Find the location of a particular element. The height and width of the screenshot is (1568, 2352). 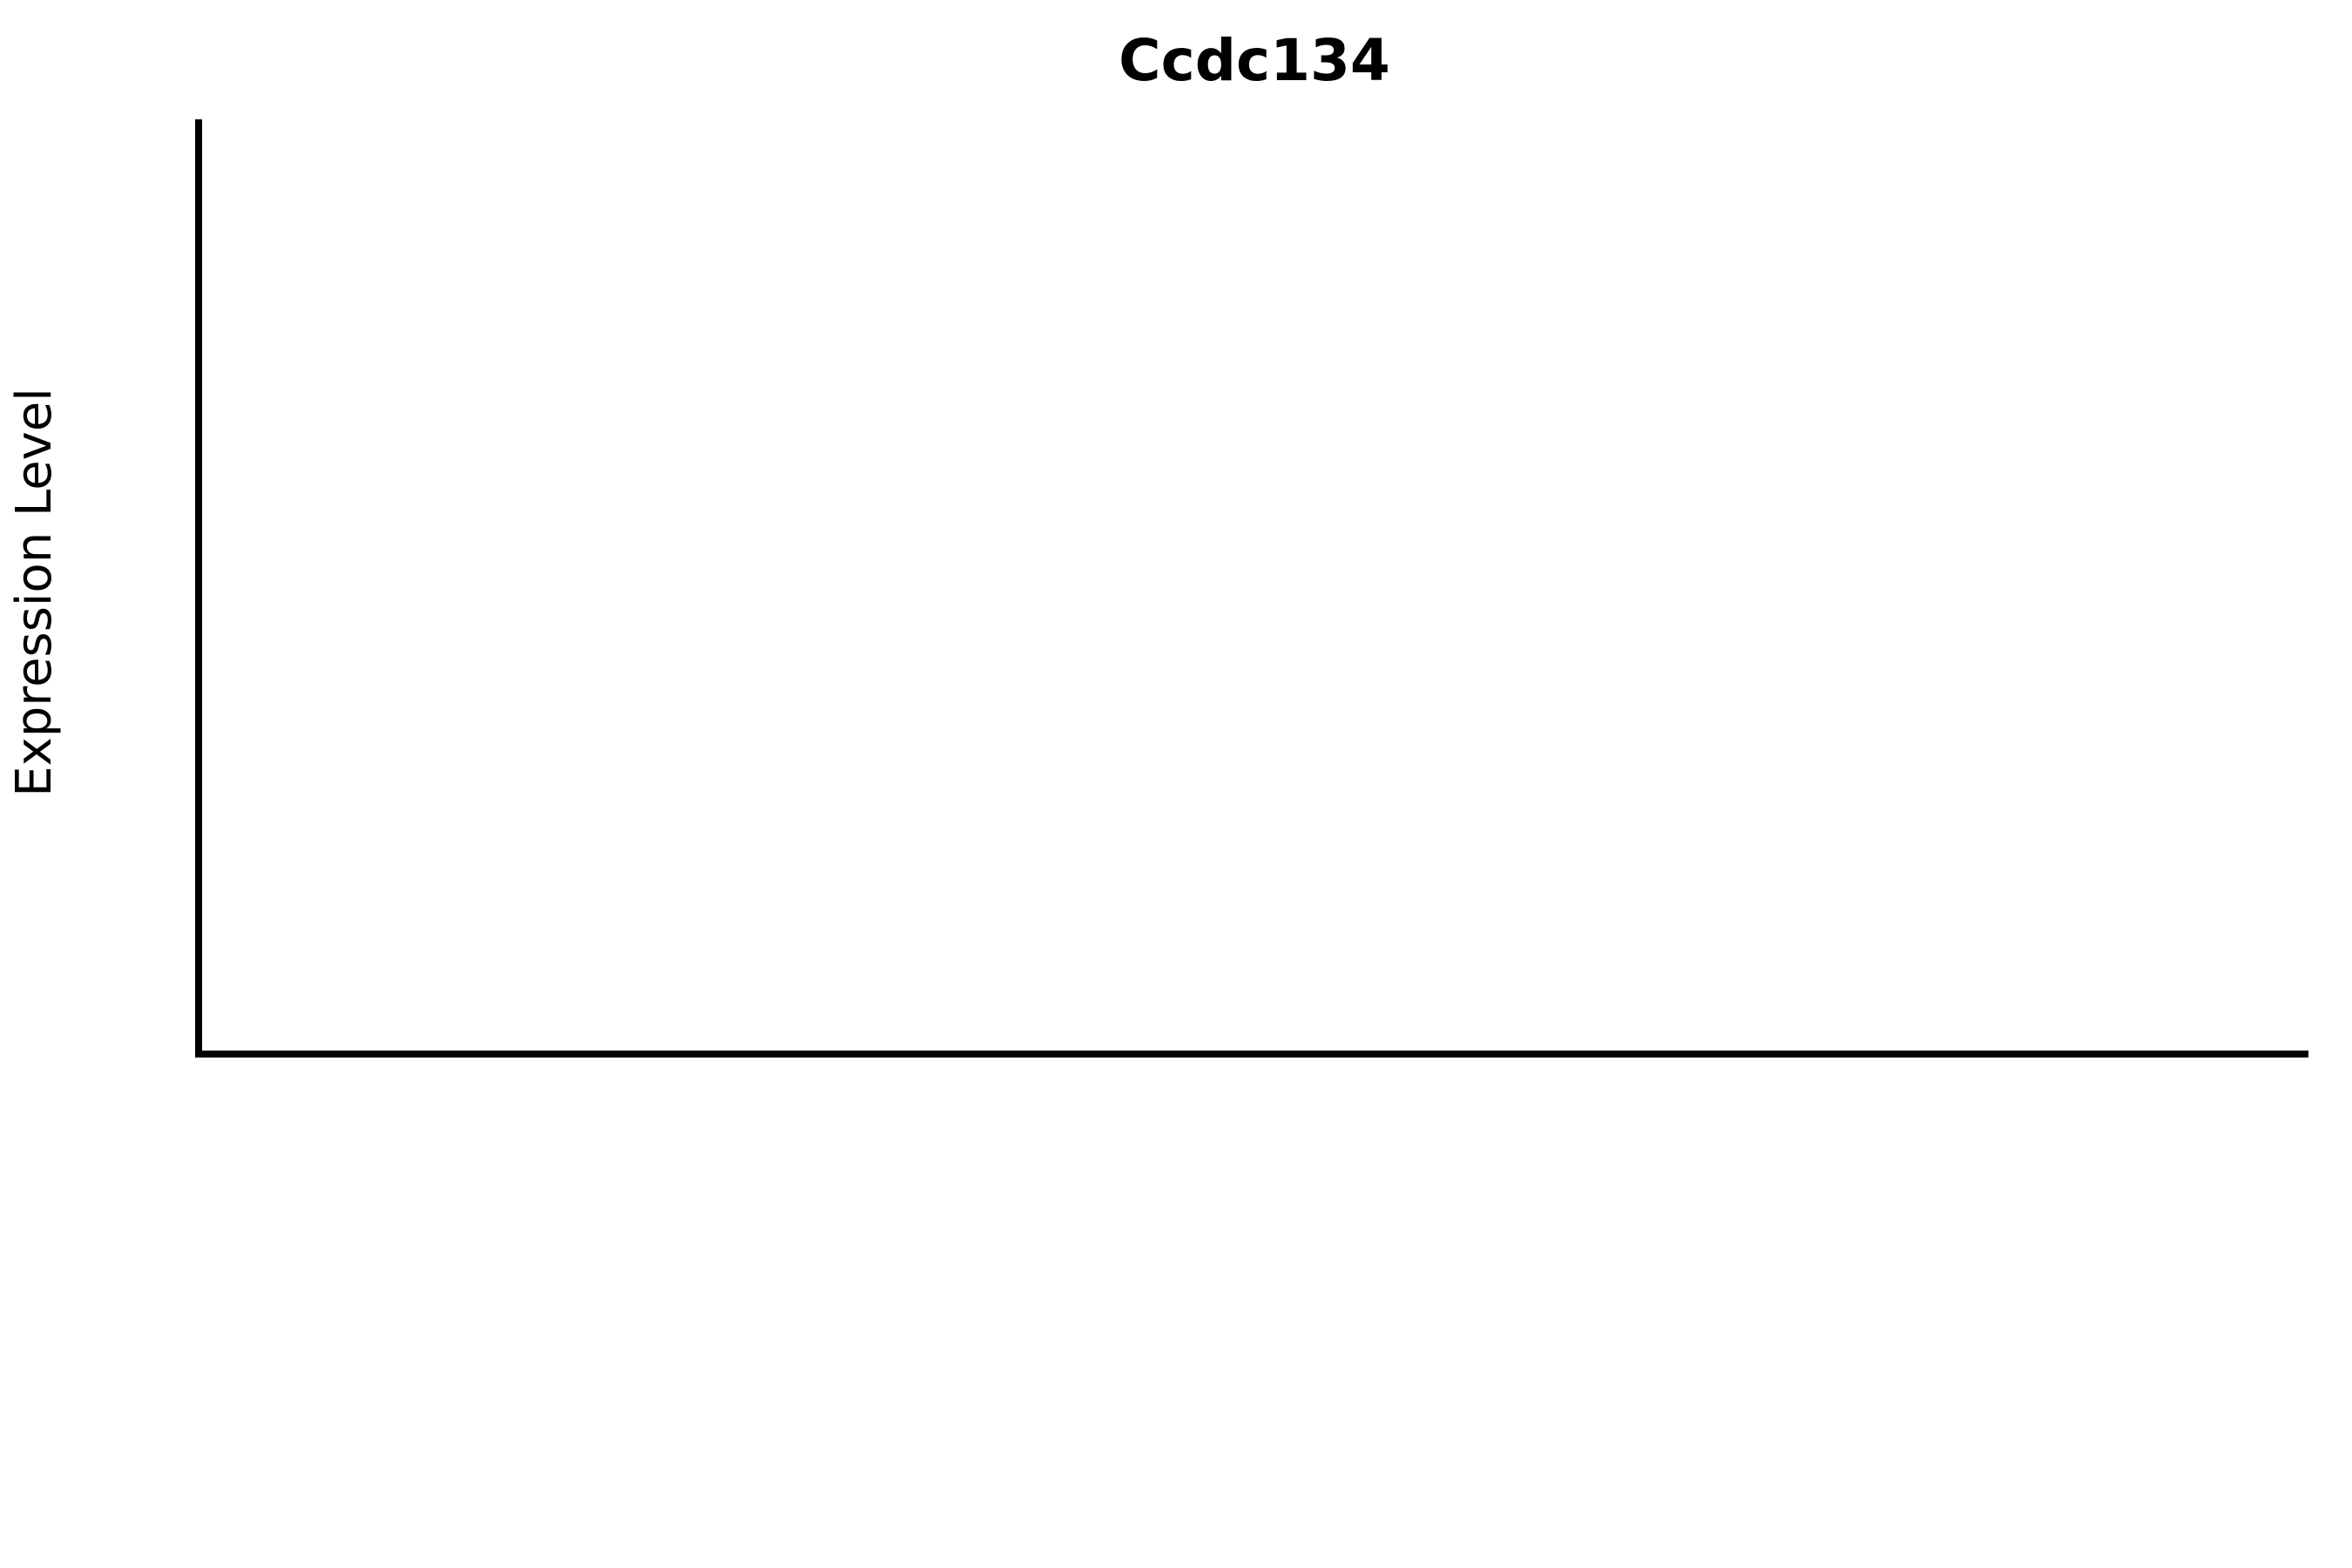

y-axis-label: Expression Level is located at coordinates (34, 592).